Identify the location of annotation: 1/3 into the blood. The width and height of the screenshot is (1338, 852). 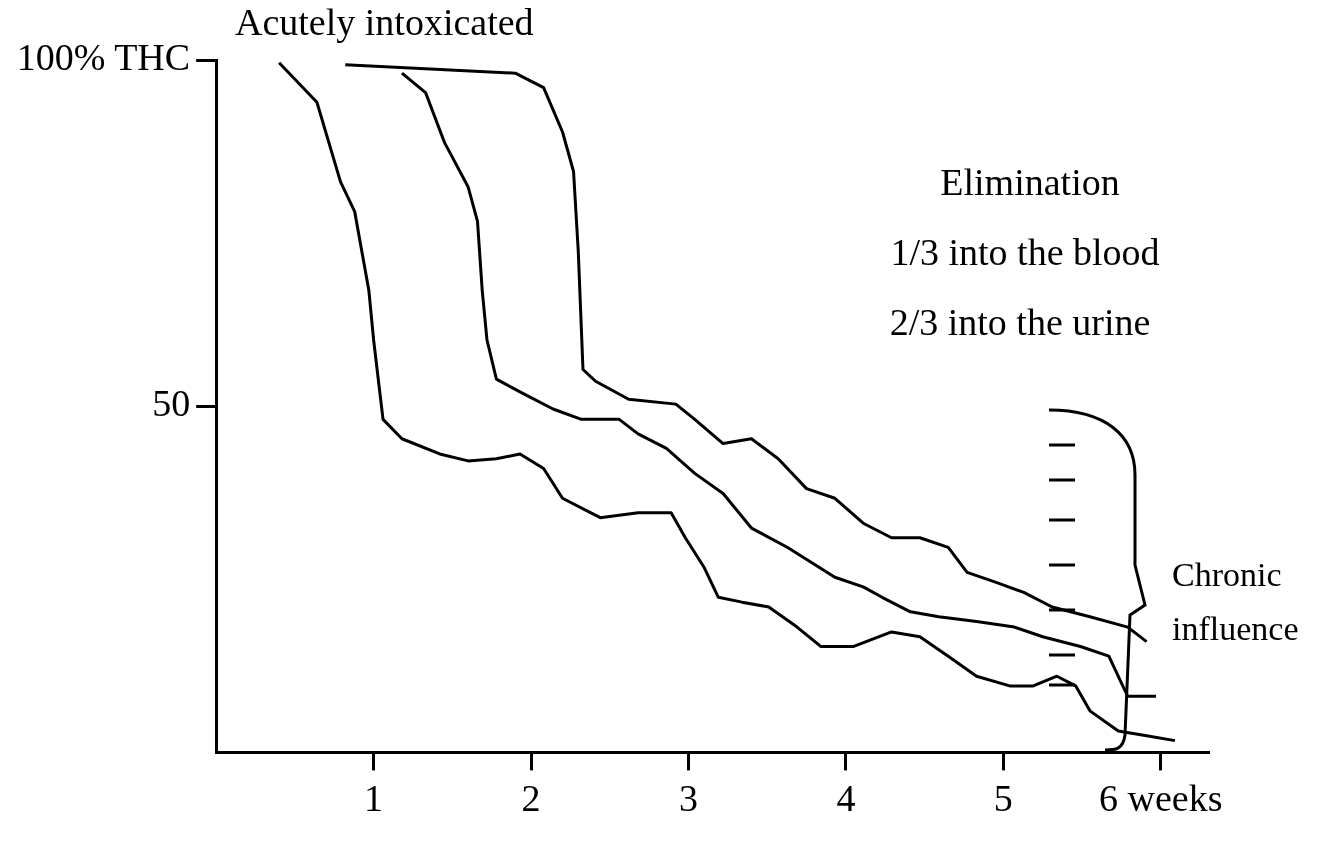
(1025, 252).